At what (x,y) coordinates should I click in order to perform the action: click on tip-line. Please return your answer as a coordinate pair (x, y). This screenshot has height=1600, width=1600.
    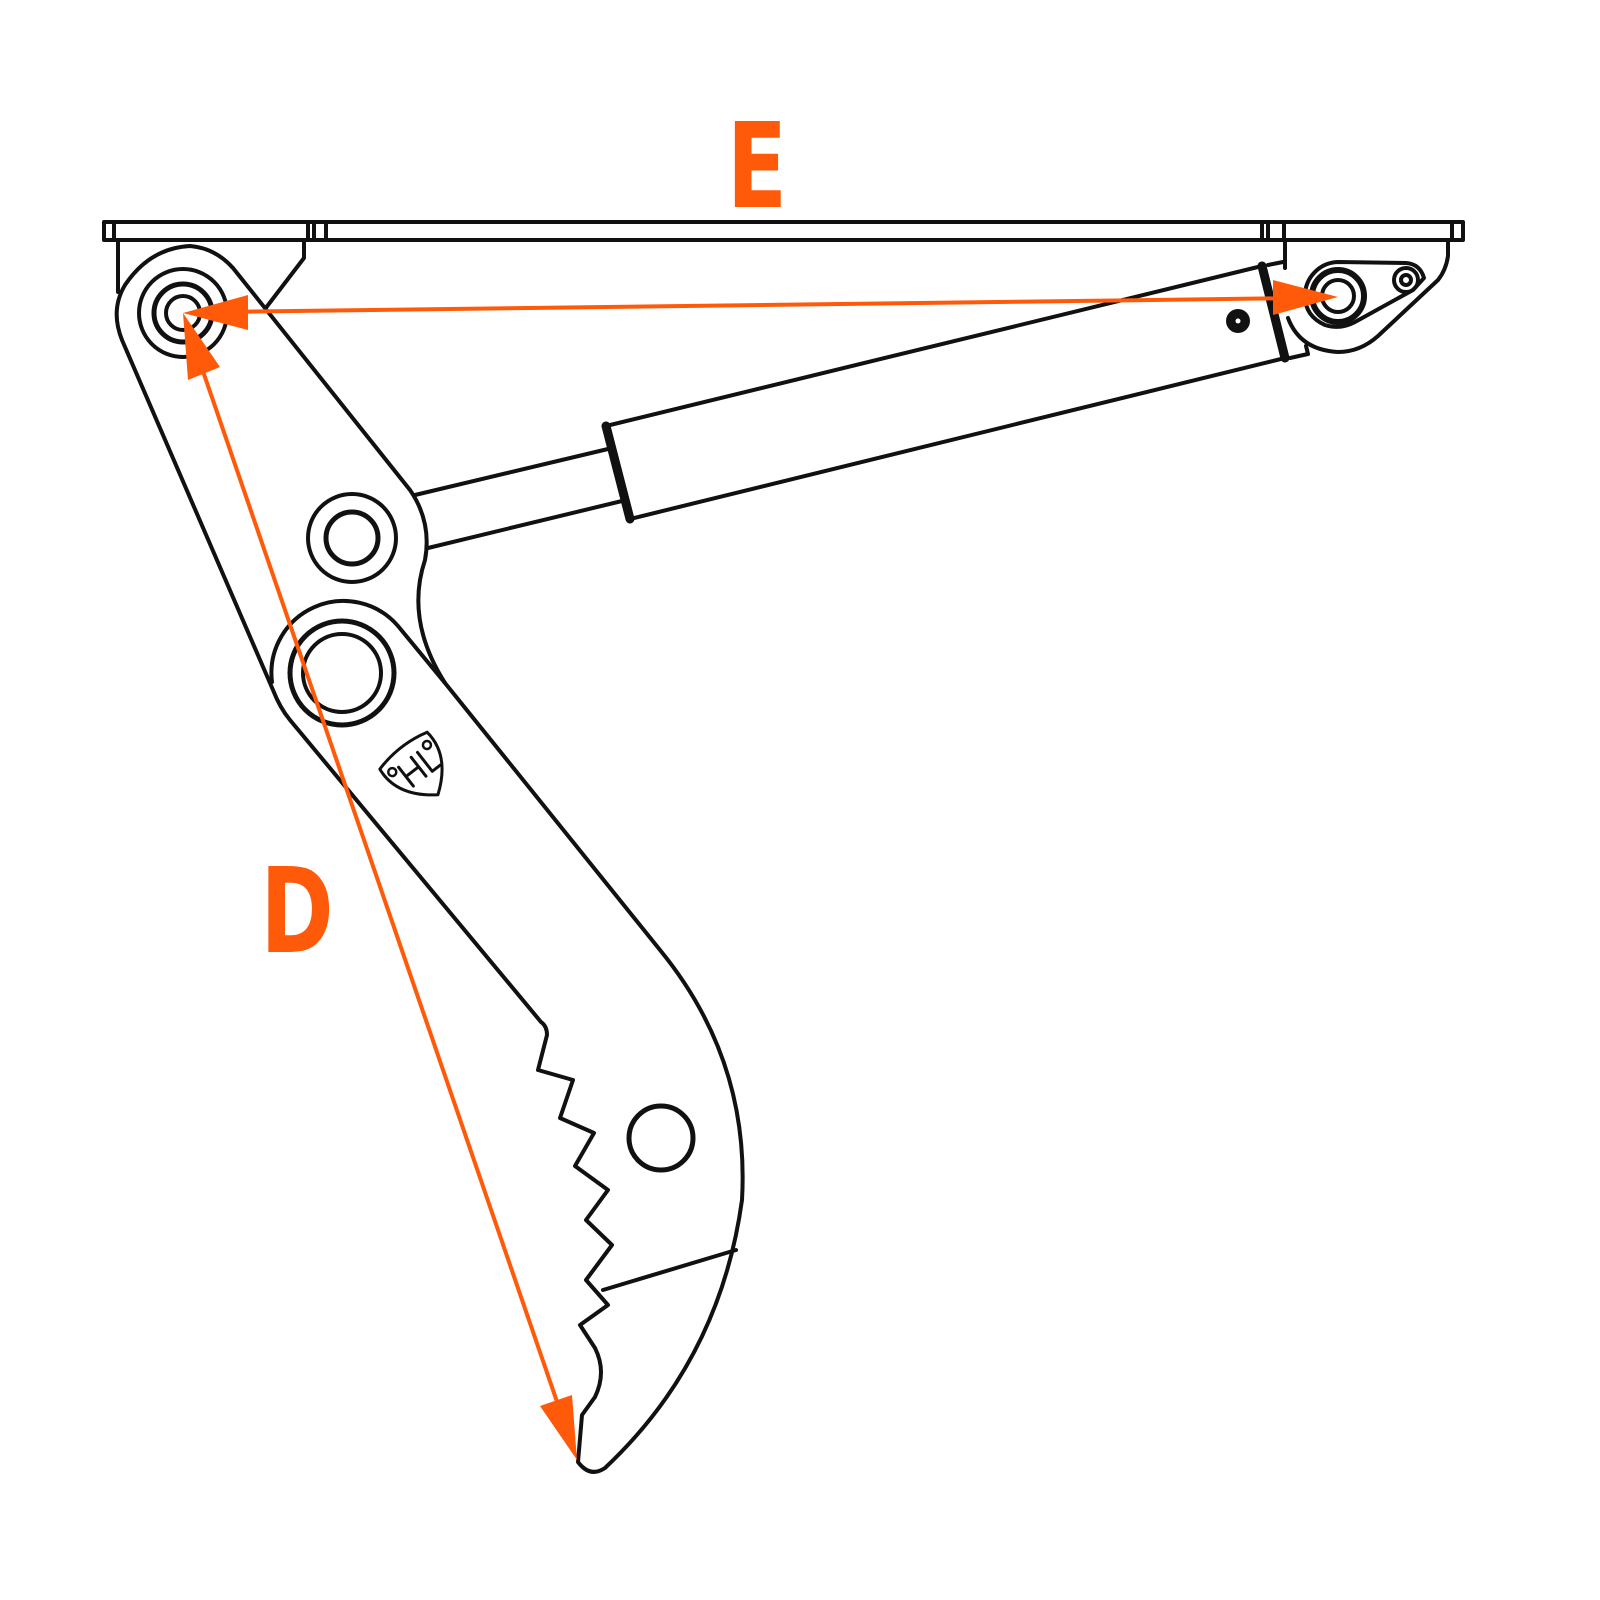
    Looking at the image, I should click on (669, 1270).